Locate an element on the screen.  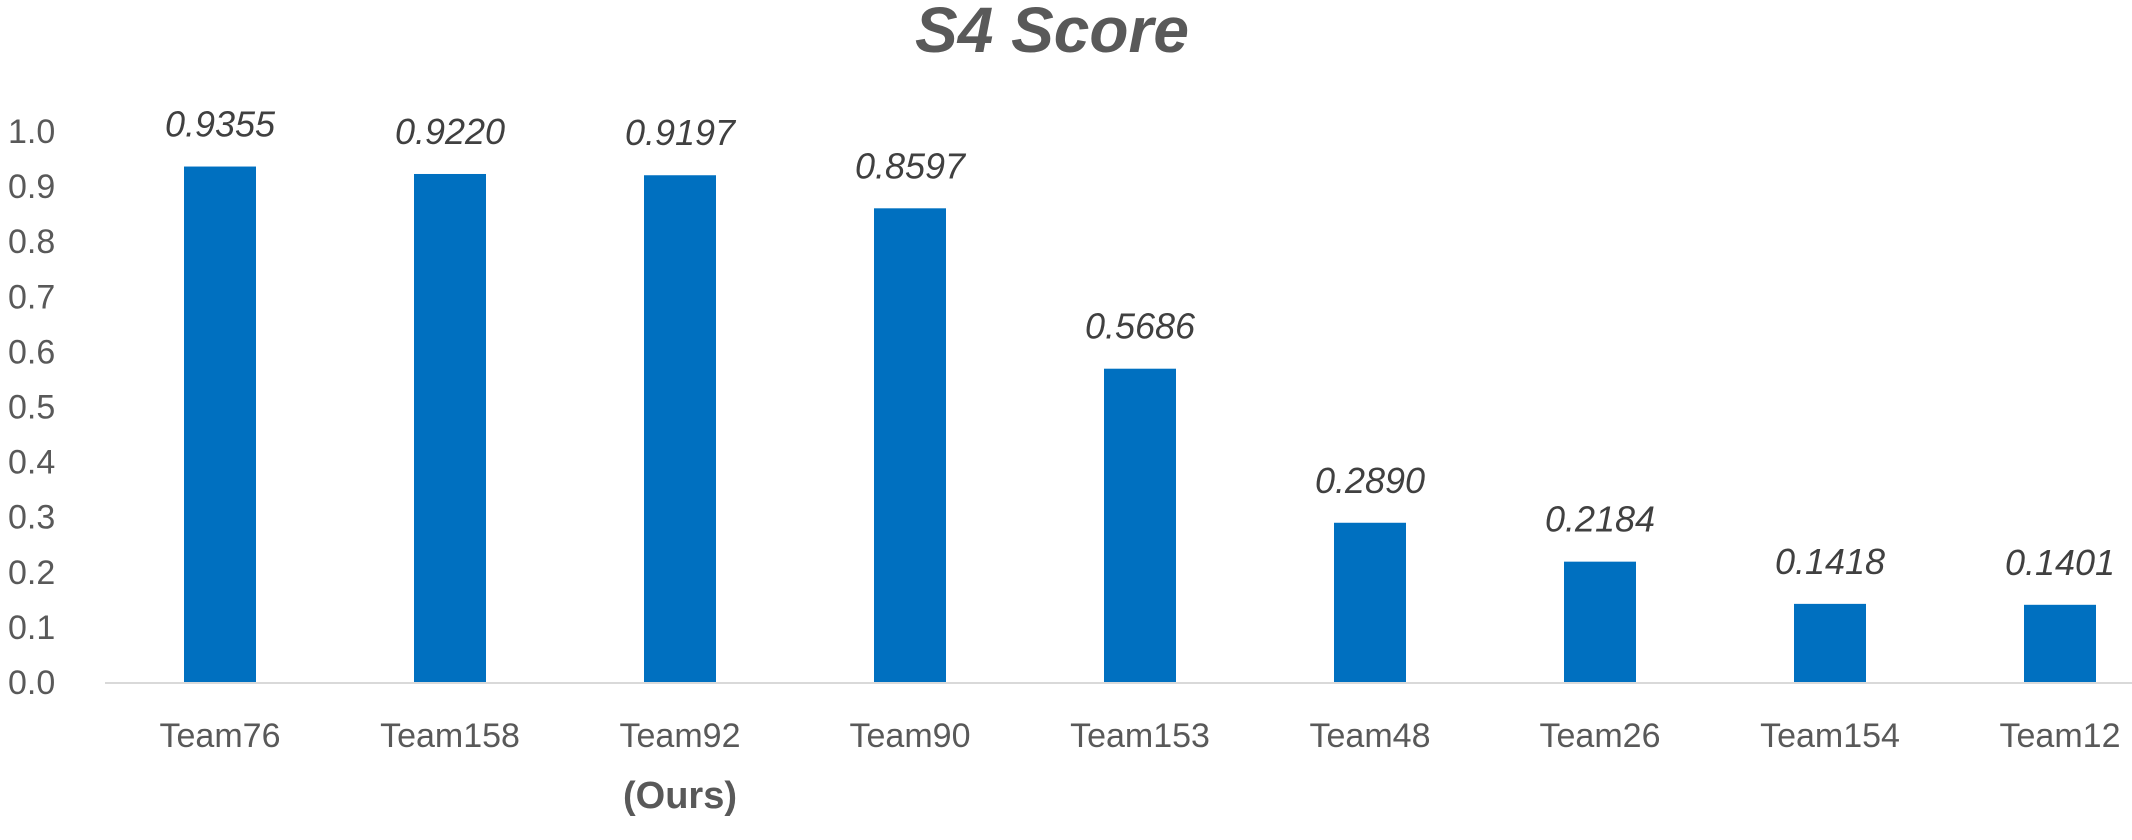
y-tick-label: 0.9 is located at coordinates (31, 187).